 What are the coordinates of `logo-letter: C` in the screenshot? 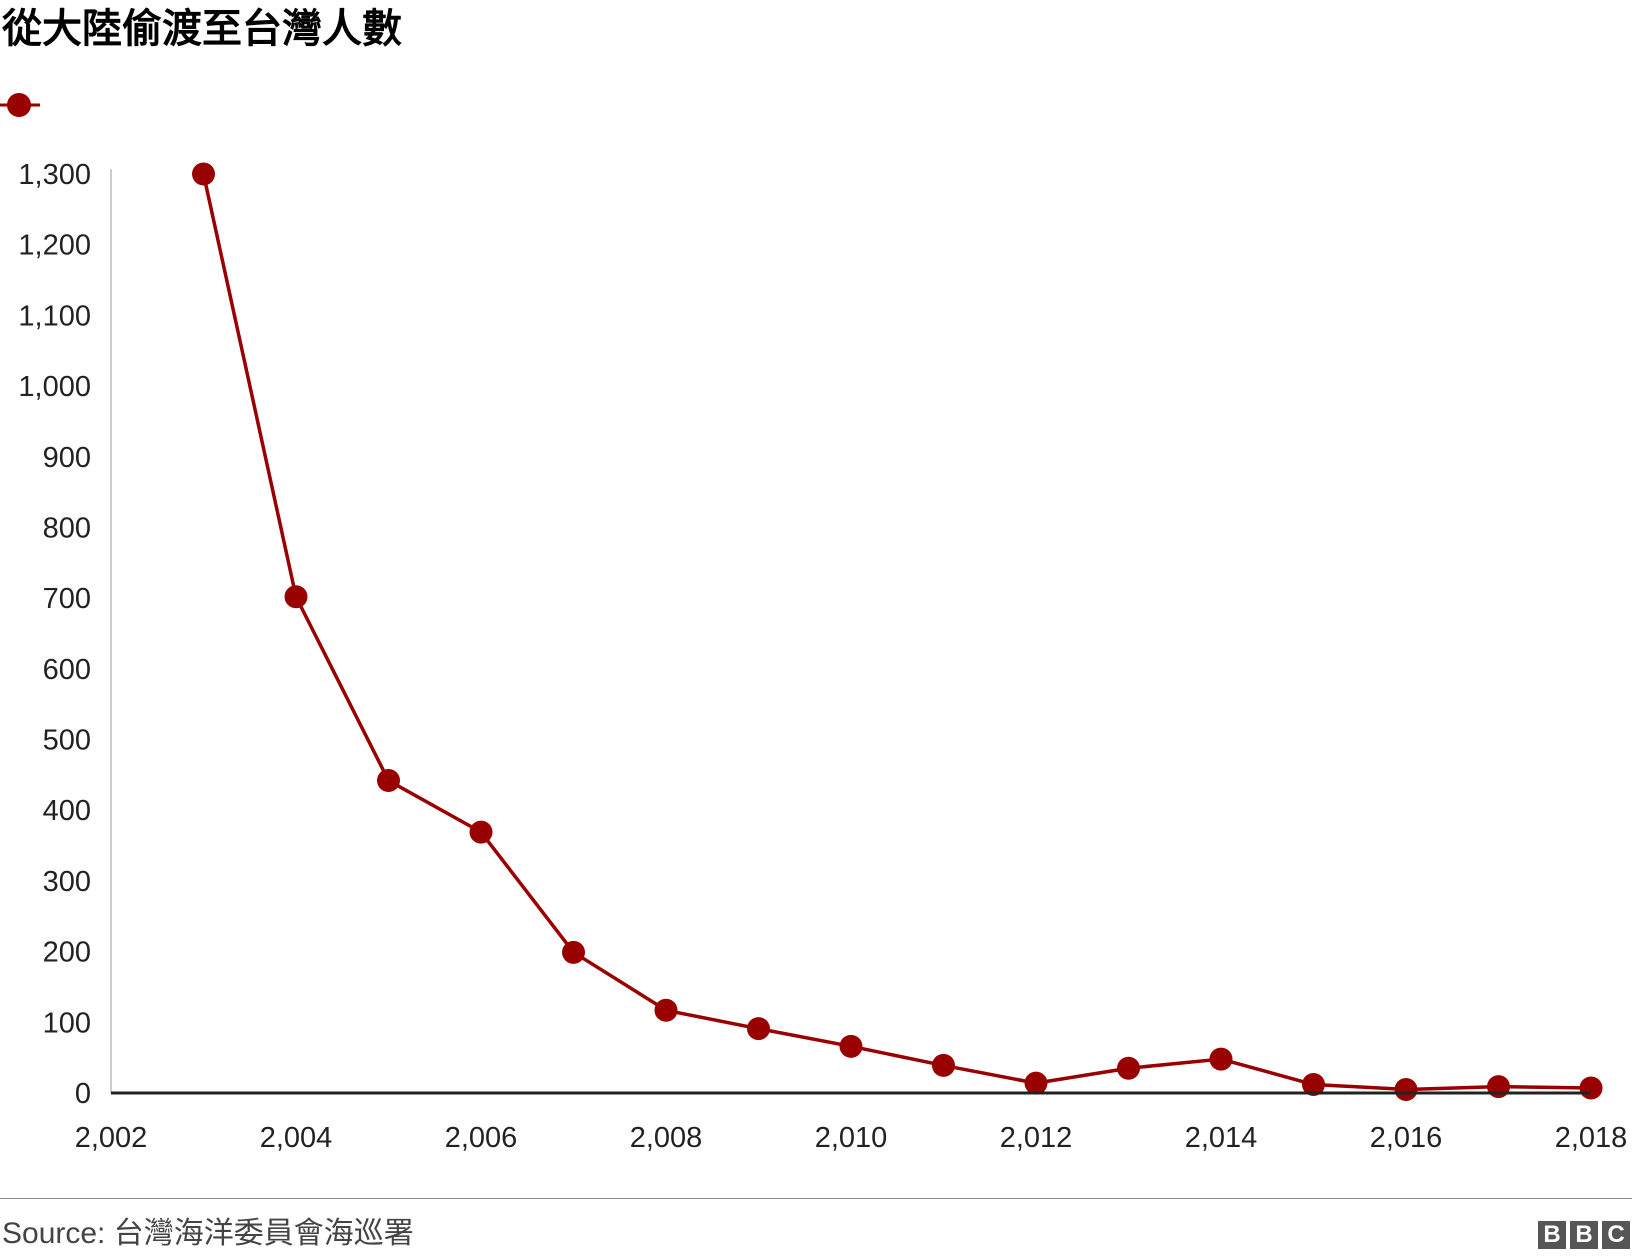 It's located at (1616, 1235).